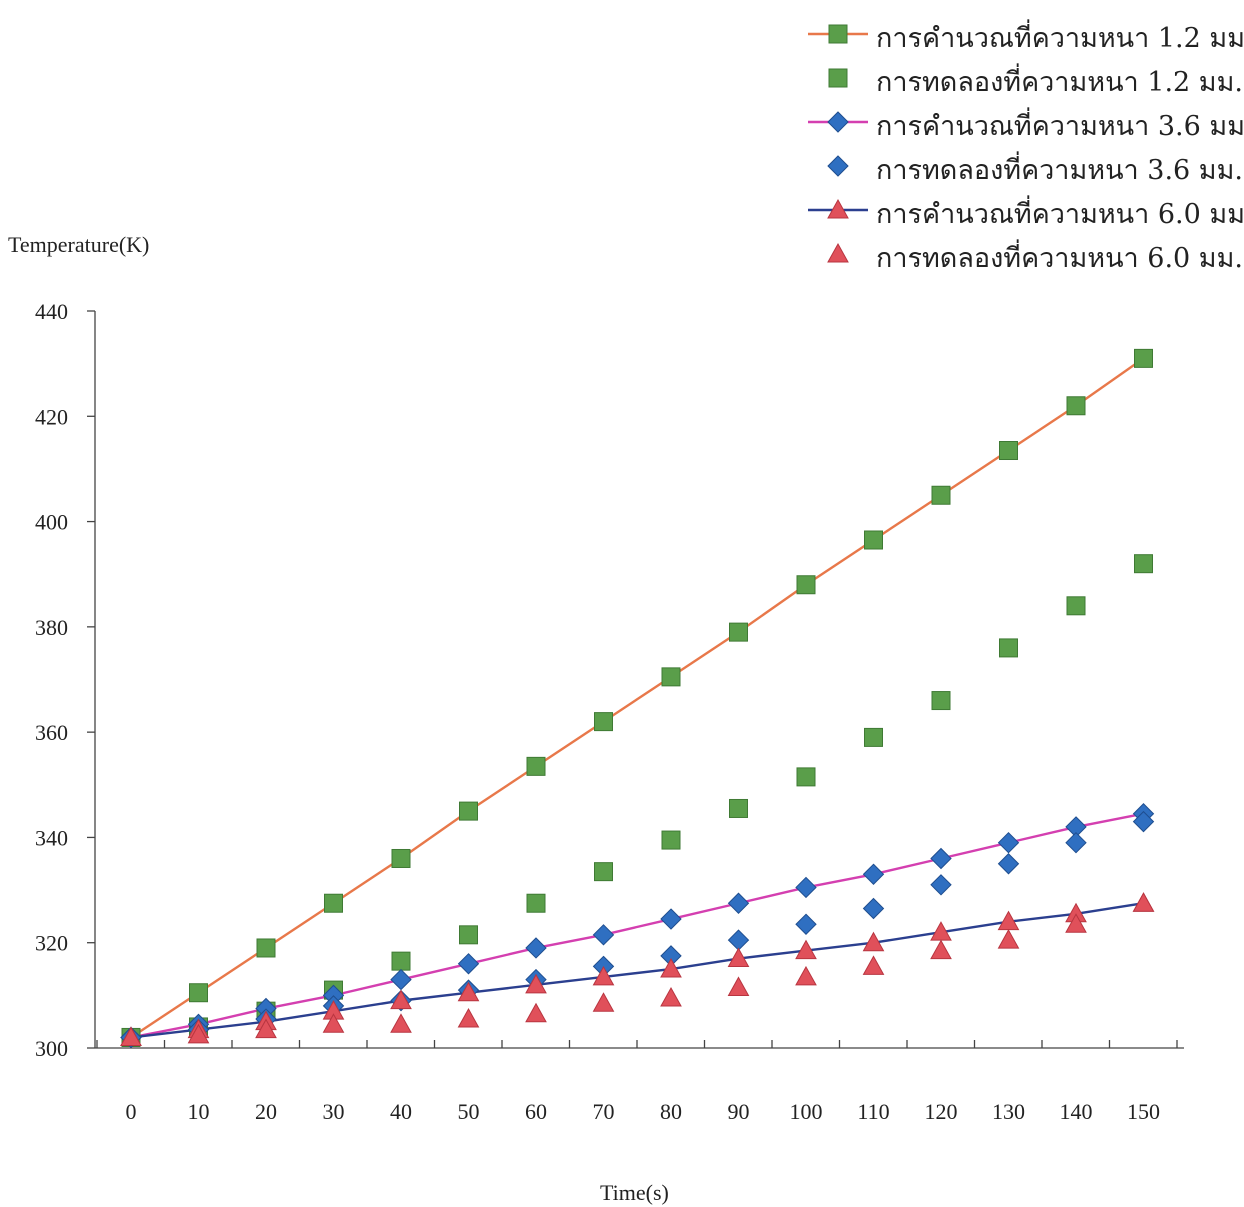  Describe the element at coordinates (1025, 258) in the screenshot. I see `legend-item: การทดลองที่ความหนา 6.0 มม.` at that location.